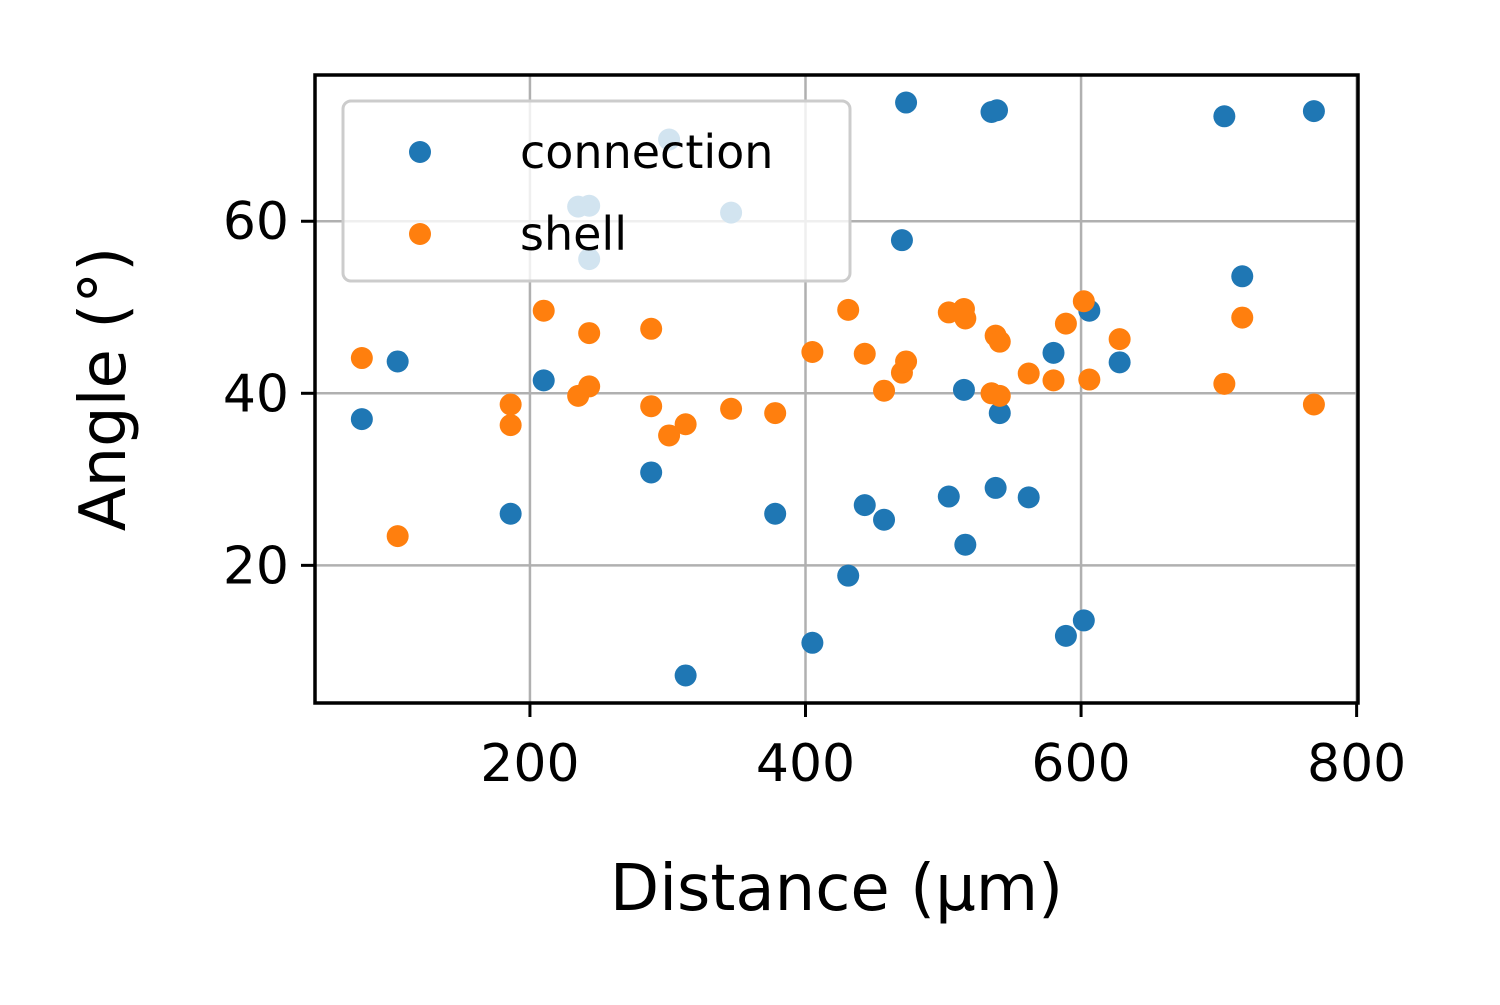  I want to click on x-tick-label: 600, so click(1080, 764).